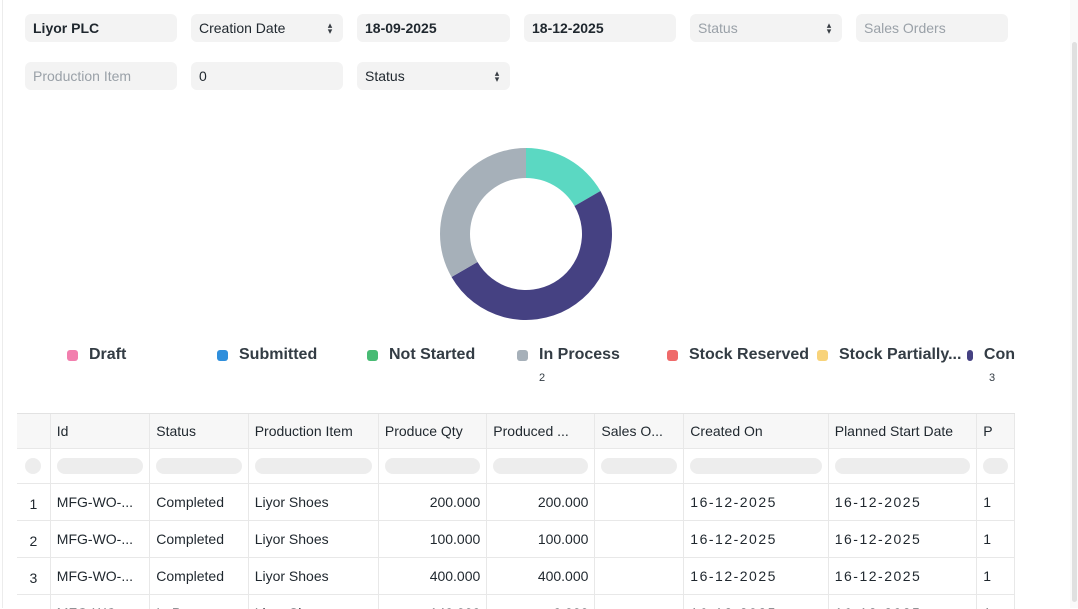 The width and height of the screenshot is (1078, 609). Describe the element at coordinates (262, 28) in the screenshot. I see `date-field-value: Creation Date` at that location.